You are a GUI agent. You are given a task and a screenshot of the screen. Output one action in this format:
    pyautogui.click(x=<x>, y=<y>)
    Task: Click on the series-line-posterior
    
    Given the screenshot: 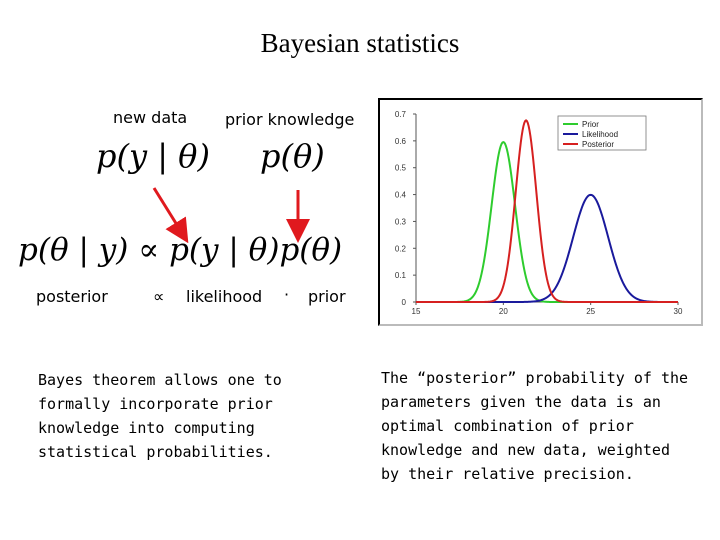 What is the action you would take?
    pyautogui.click(x=547, y=211)
    